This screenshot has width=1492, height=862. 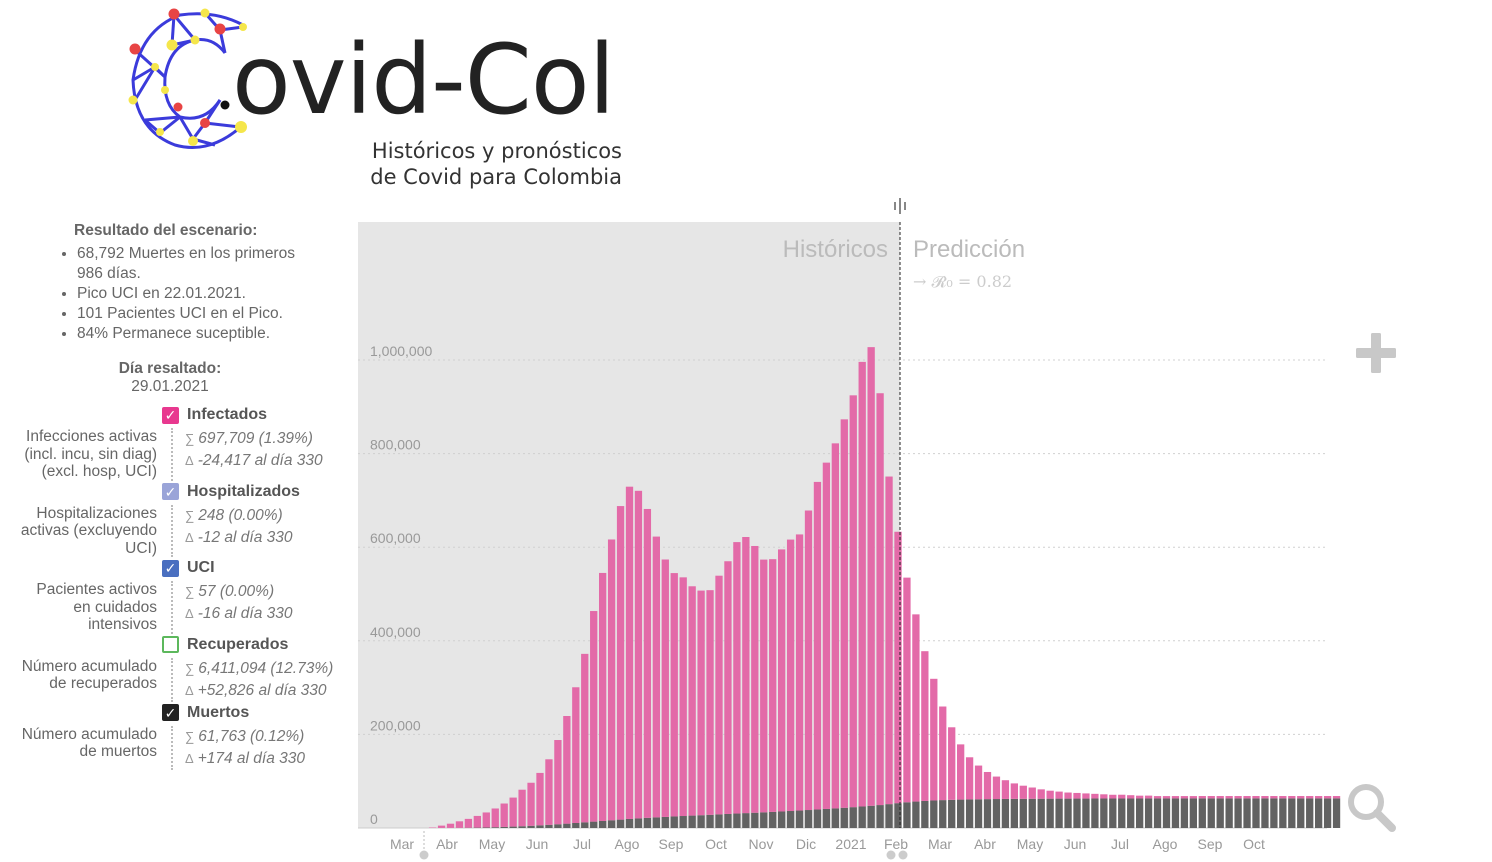 What do you see at coordinates (190, 668) in the screenshot?
I see `sum-icon: ∑` at bounding box center [190, 668].